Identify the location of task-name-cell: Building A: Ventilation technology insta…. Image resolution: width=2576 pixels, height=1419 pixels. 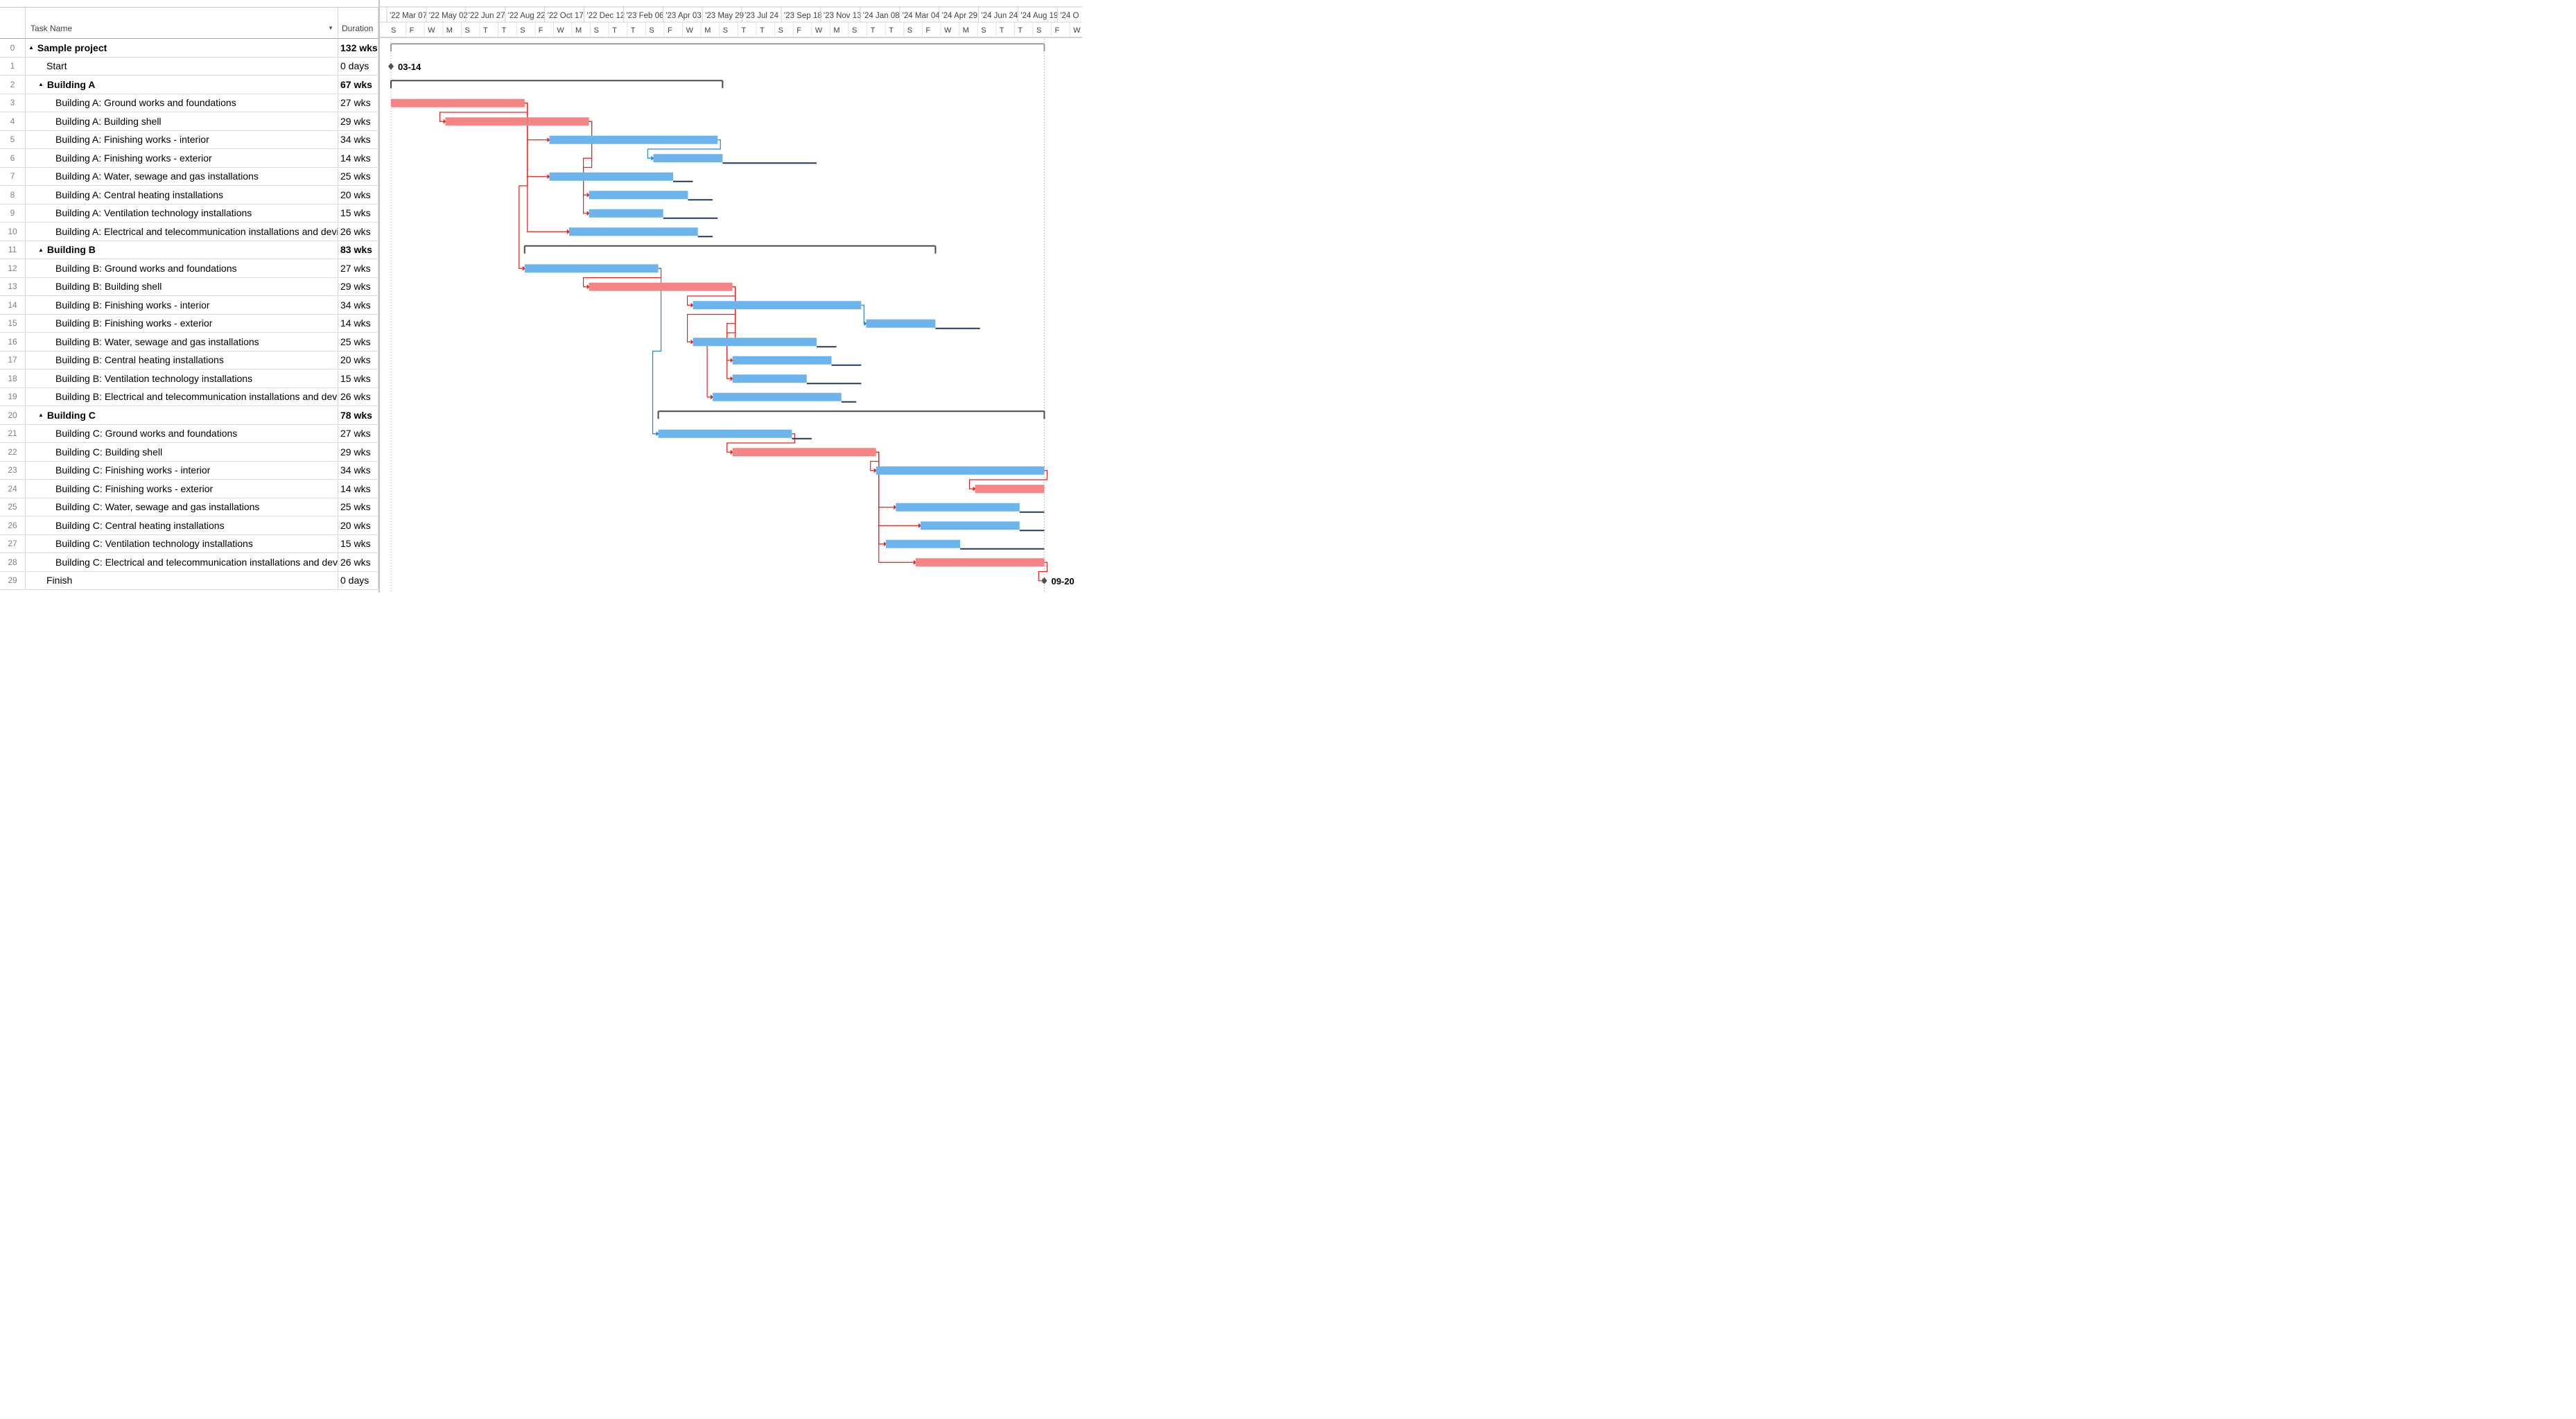
(181, 213).